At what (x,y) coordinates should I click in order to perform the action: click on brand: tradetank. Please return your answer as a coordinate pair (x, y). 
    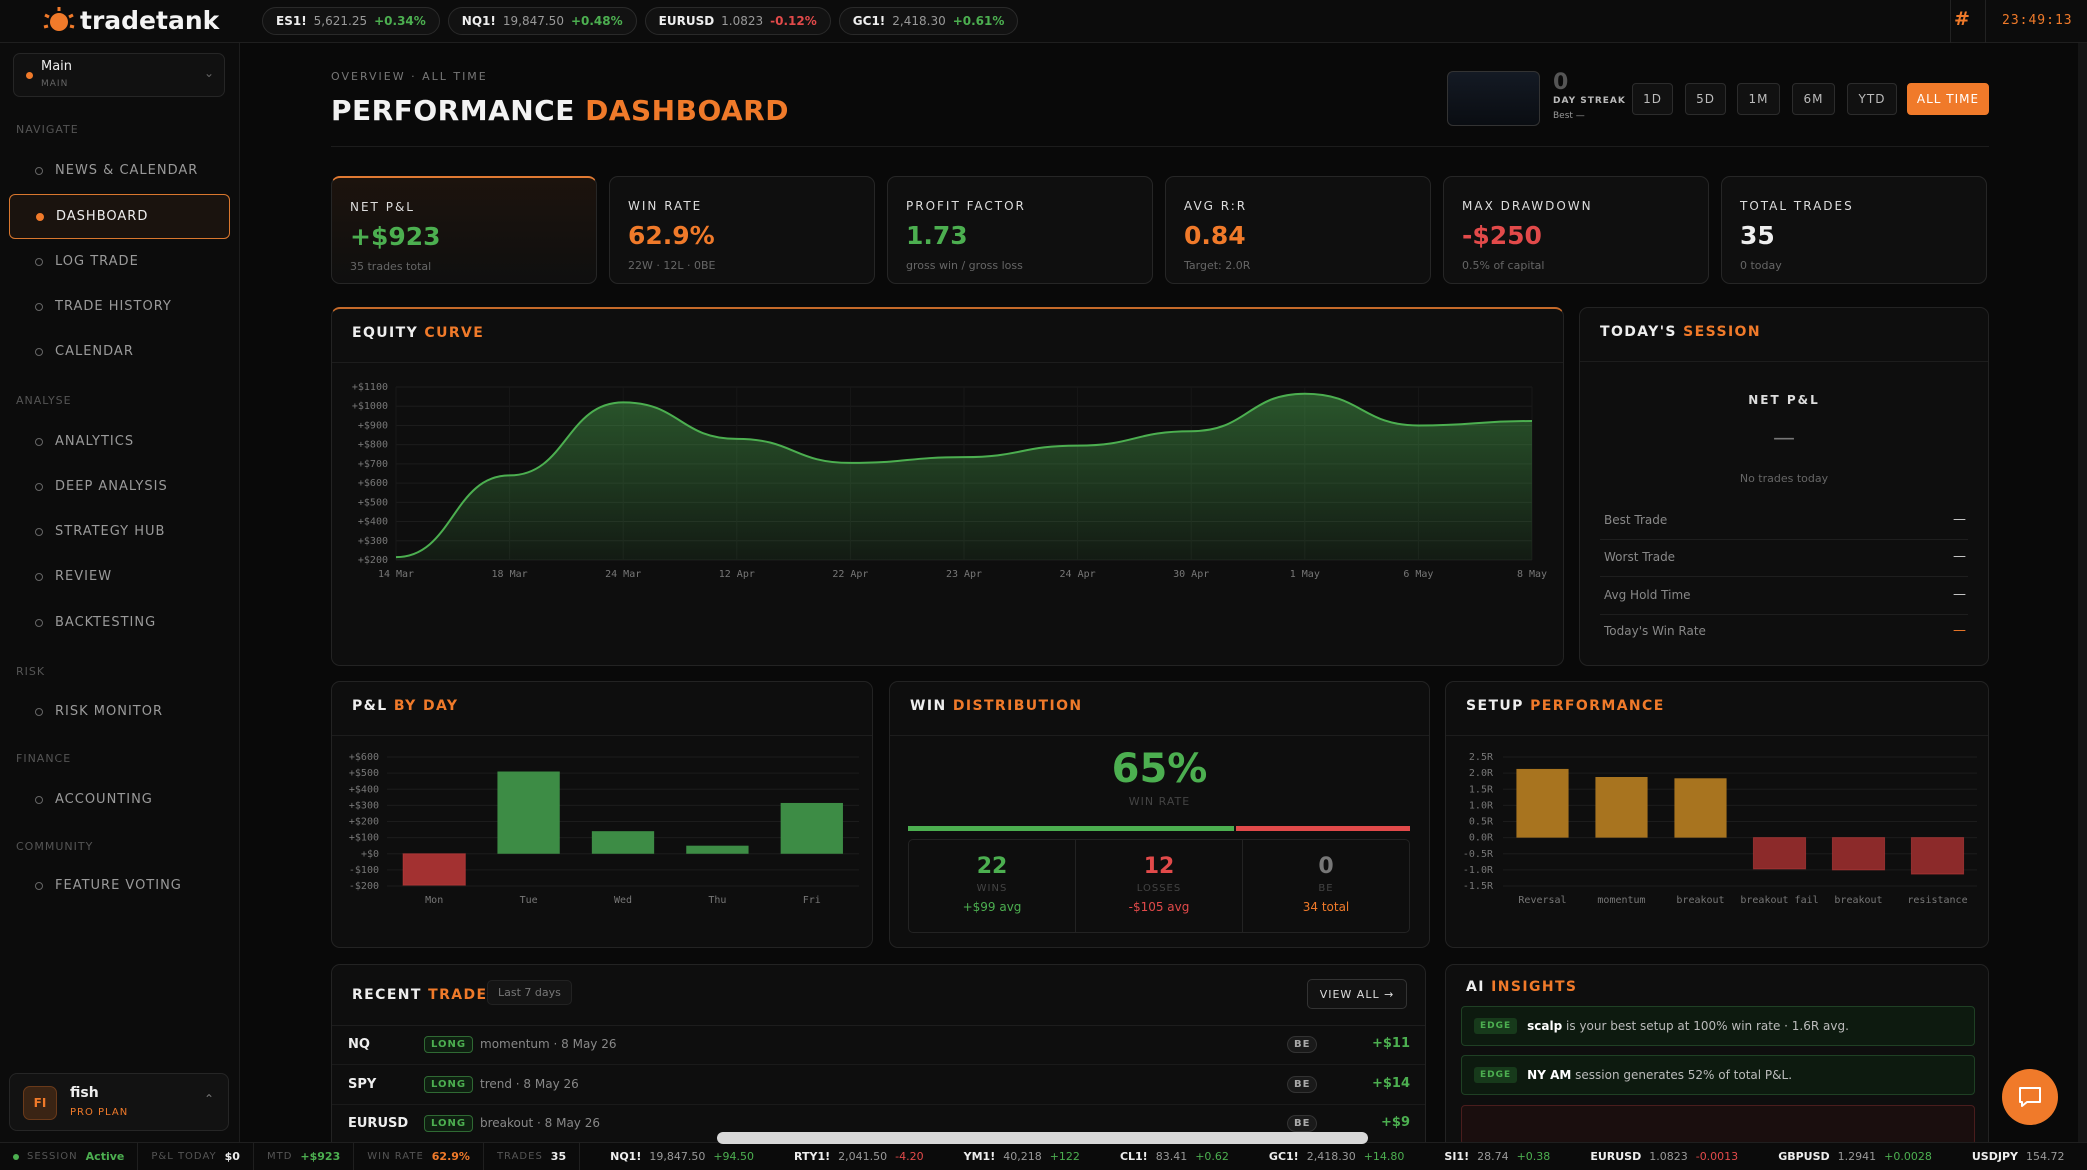
    Looking at the image, I should click on (150, 20).